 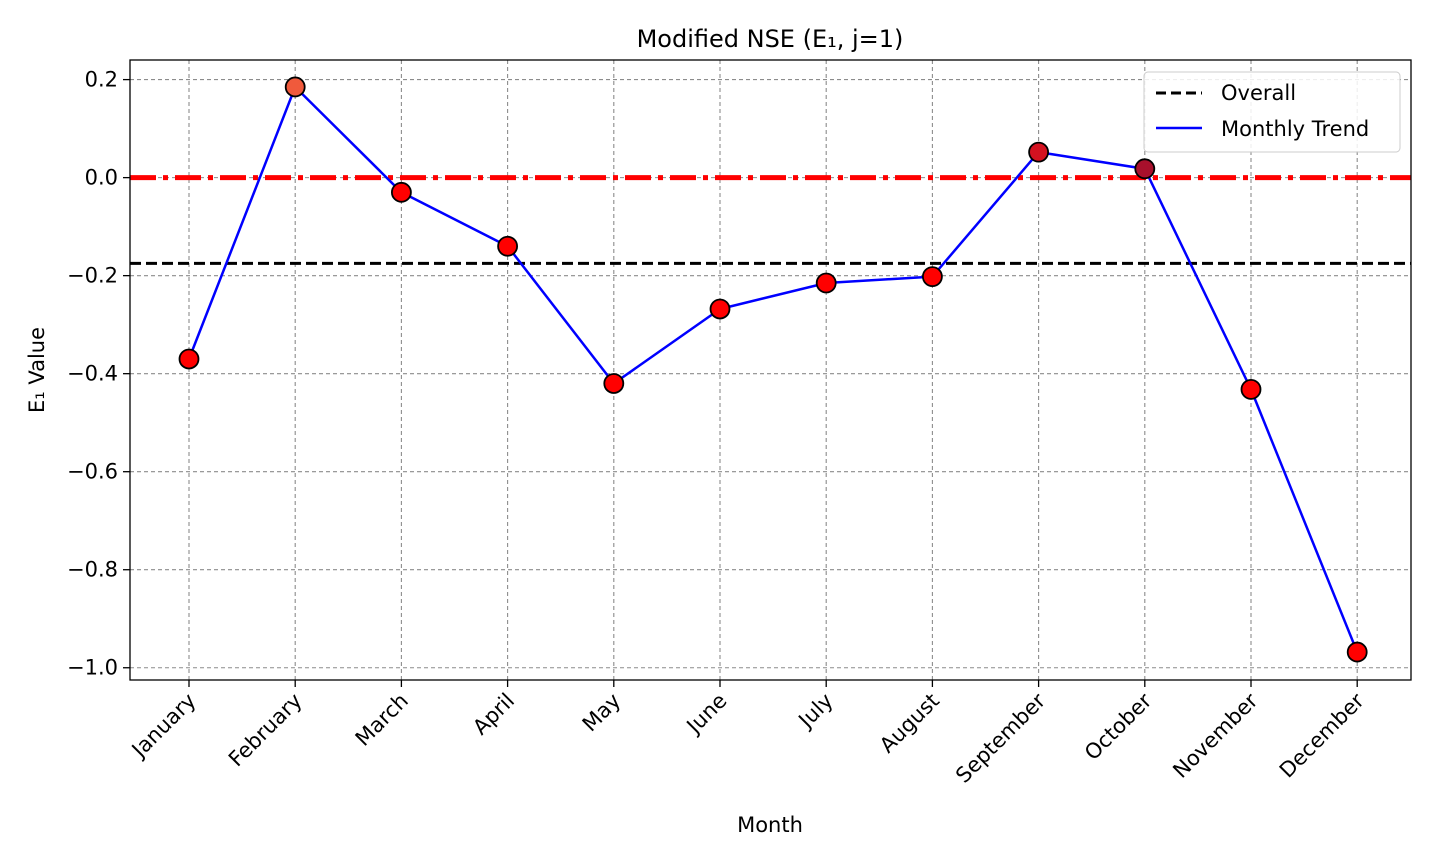 I want to click on y-axis-label: E₁ Value, so click(x=37, y=370).